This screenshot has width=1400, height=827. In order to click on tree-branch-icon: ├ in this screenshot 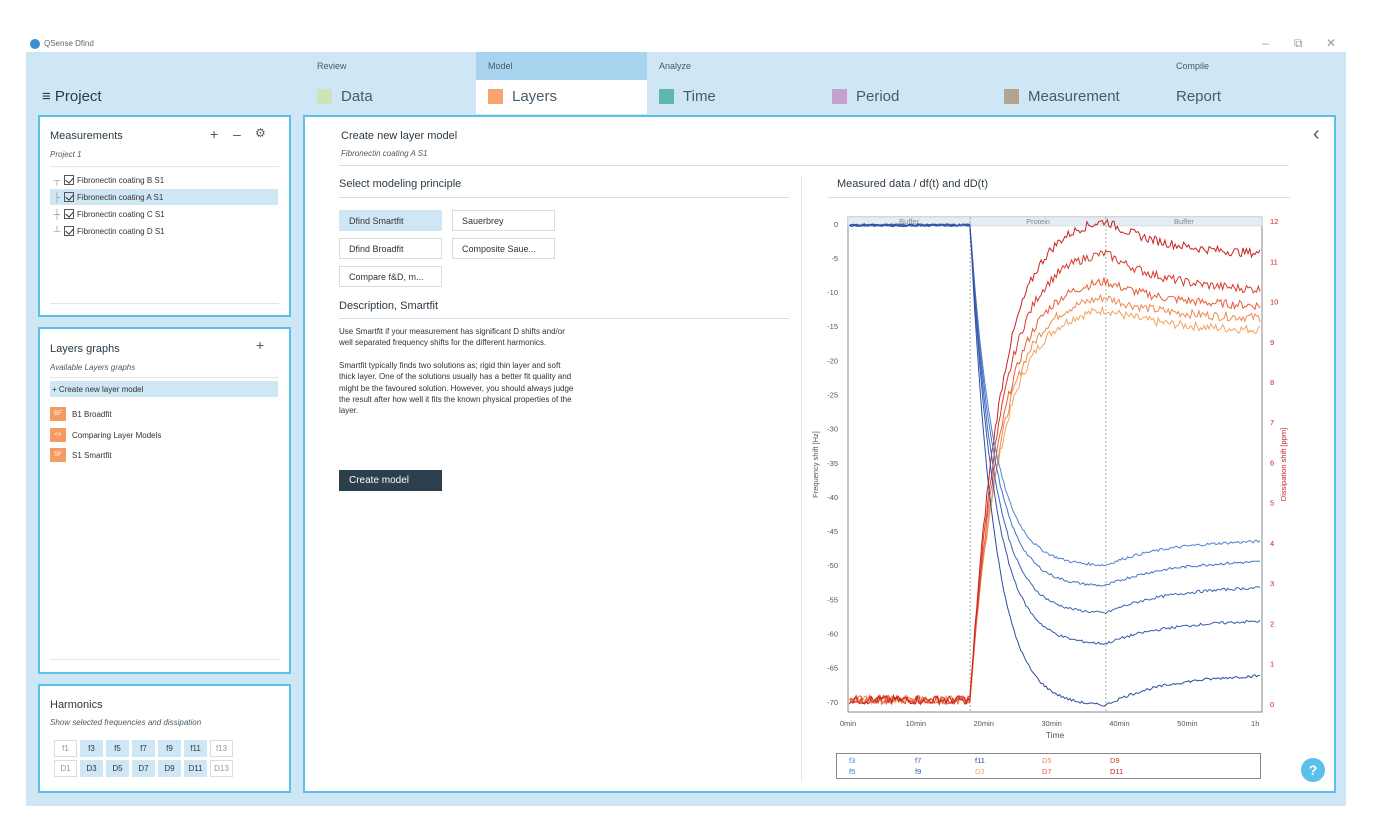, I will do `click(57, 197)`.